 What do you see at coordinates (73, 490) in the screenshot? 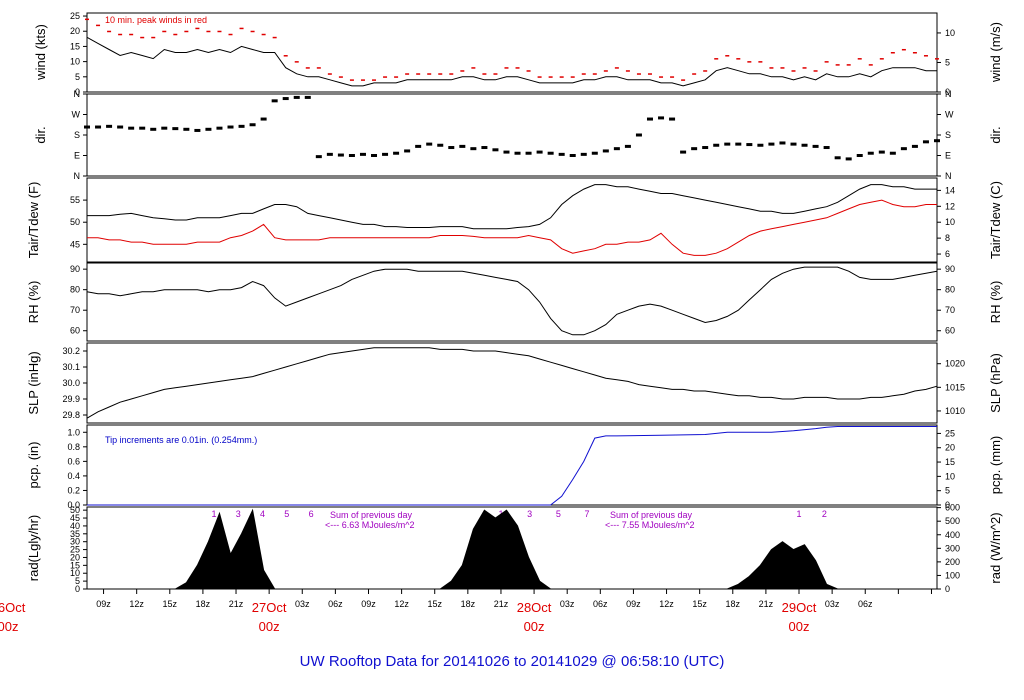
I see `y-tick-label: 0.2` at bounding box center [73, 490].